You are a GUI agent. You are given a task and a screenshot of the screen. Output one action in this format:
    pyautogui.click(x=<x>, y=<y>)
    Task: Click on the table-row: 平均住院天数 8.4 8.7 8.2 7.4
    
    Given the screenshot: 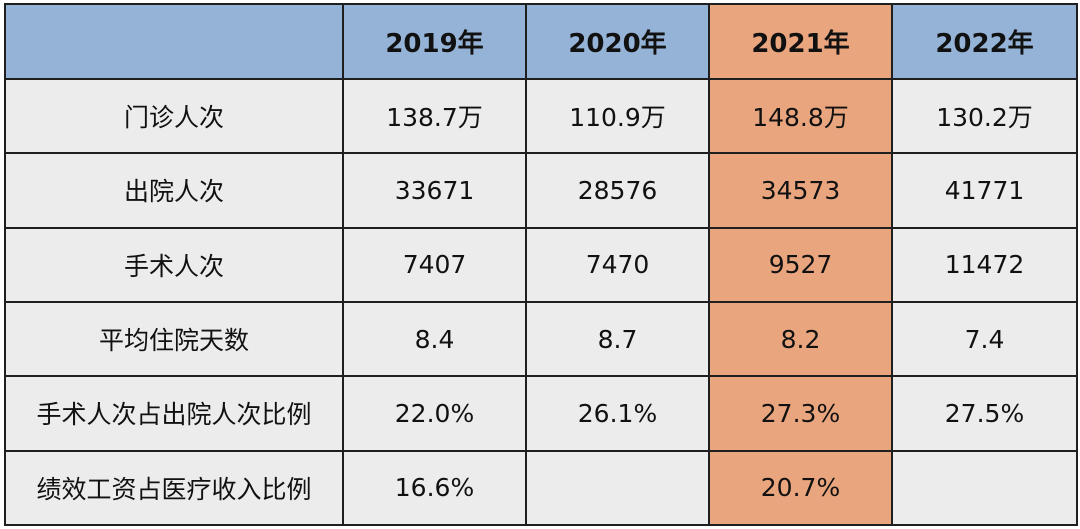 What is the action you would take?
    pyautogui.click(x=541, y=339)
    